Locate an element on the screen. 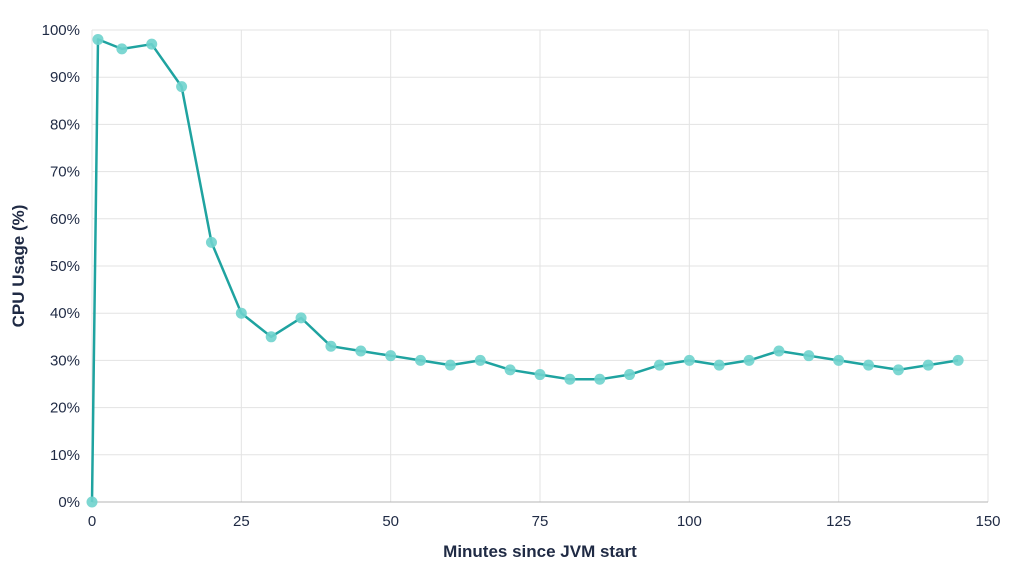  x-tick-label: 25 is located at coordinates (241, 521).